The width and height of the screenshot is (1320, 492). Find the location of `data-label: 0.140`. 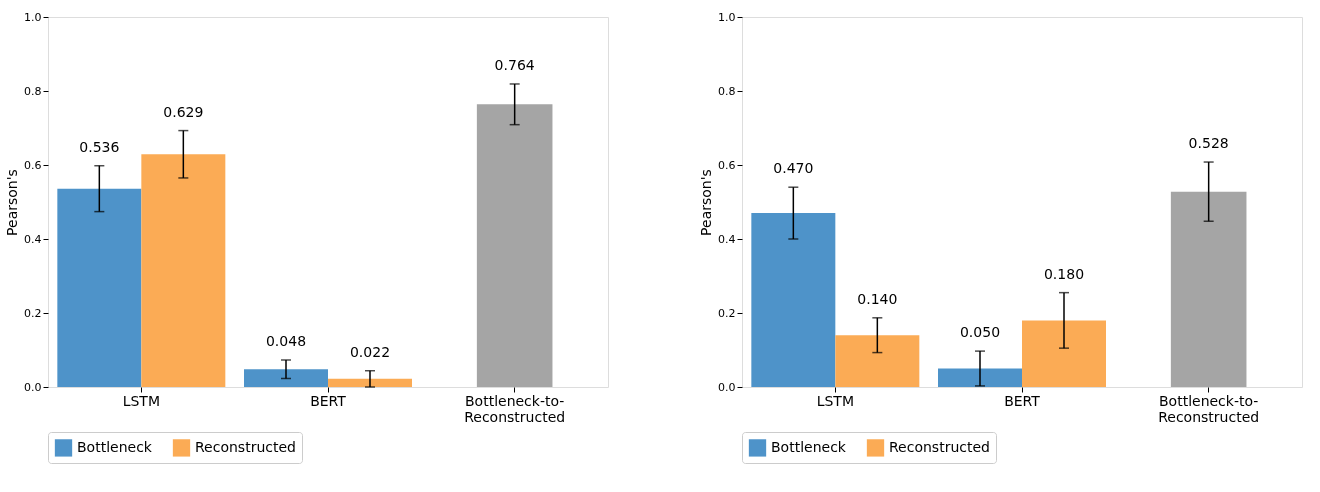

data-label: 0.140 is located at coordinates (877, 298).